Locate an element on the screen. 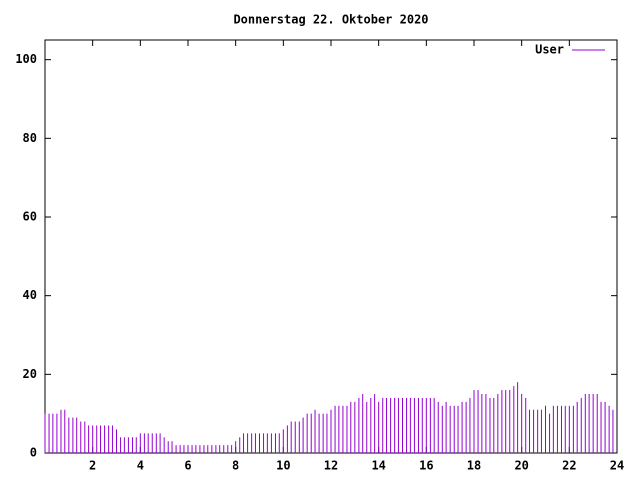  chart-title: Donnerstag 22. Oktober 2020 is located at coordinates (330, 20).